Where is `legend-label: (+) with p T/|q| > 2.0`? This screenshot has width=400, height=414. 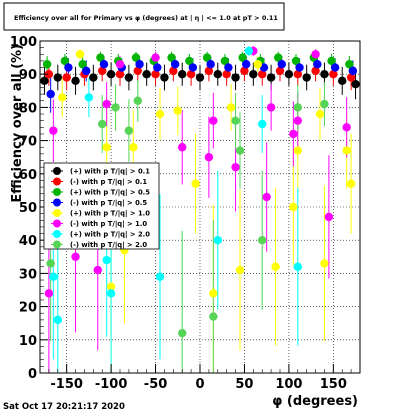
legend-label: (+) with p T/|q| > 2.0 is located at coordinates (110, 235).